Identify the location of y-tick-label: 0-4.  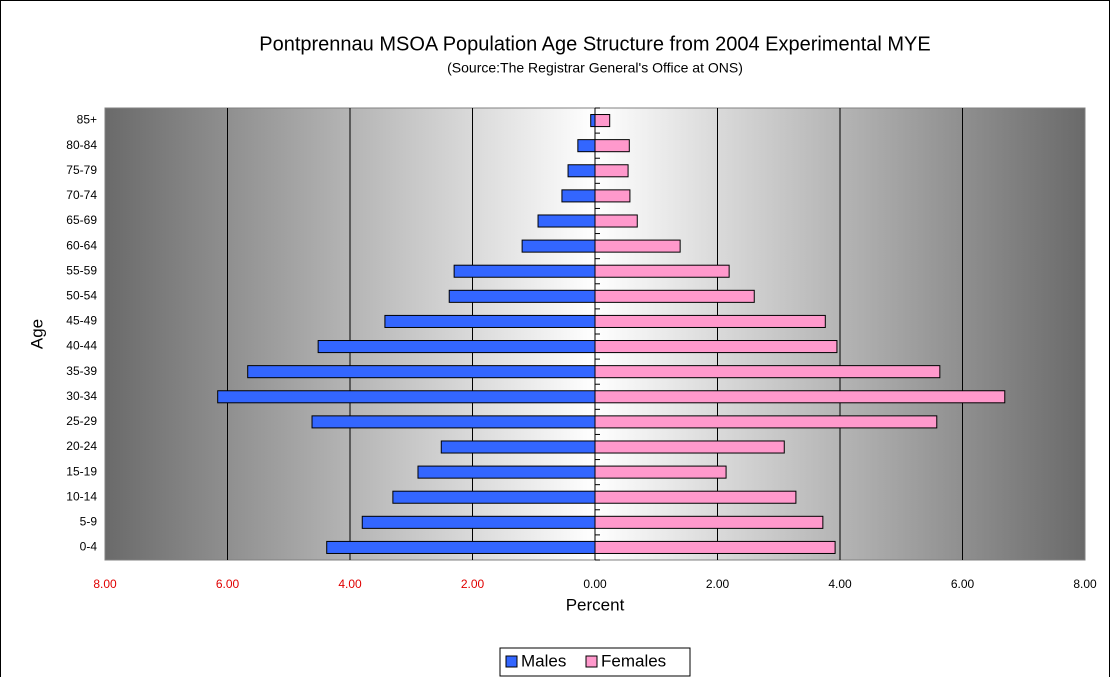
(89, 547).